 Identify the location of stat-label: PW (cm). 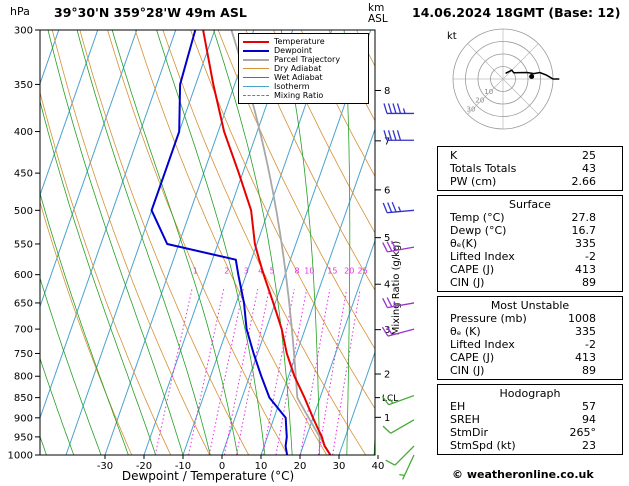
(473, 181).